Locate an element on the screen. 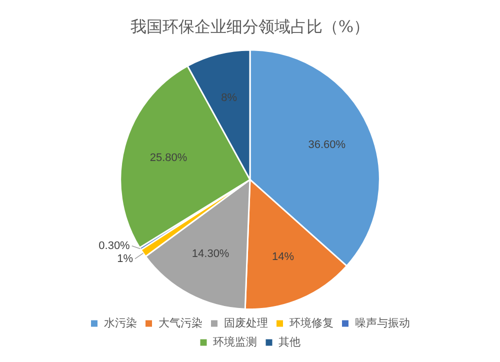 Image resolution: width=500 pixels, height=362 pixels. legend-label: 环境监测 is located at coordinates (235, 341).